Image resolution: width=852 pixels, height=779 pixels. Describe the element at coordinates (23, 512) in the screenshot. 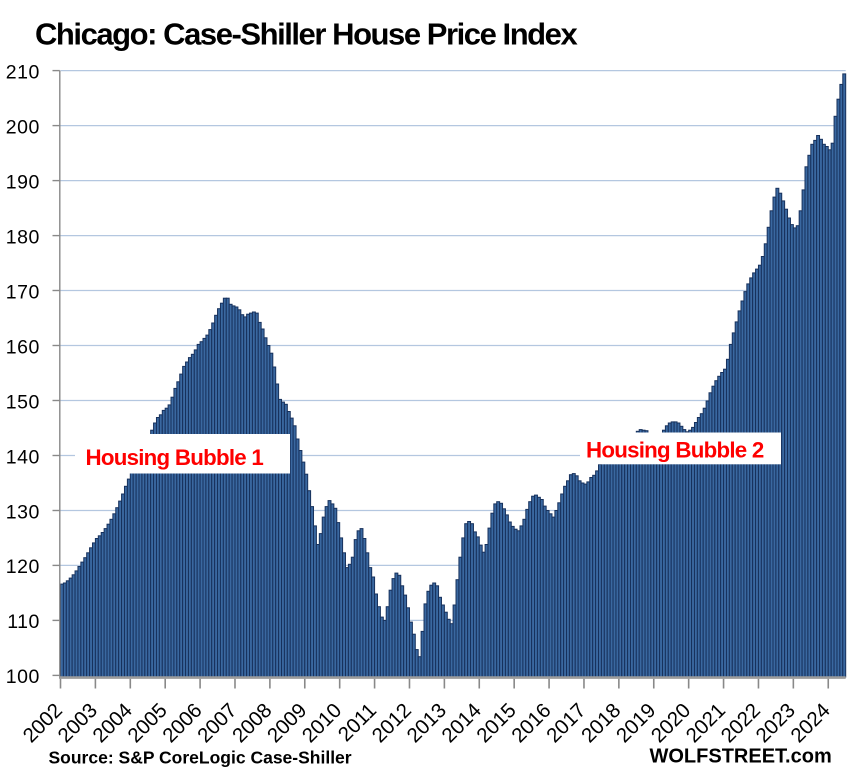

I see `svg-text: 130` at that location.